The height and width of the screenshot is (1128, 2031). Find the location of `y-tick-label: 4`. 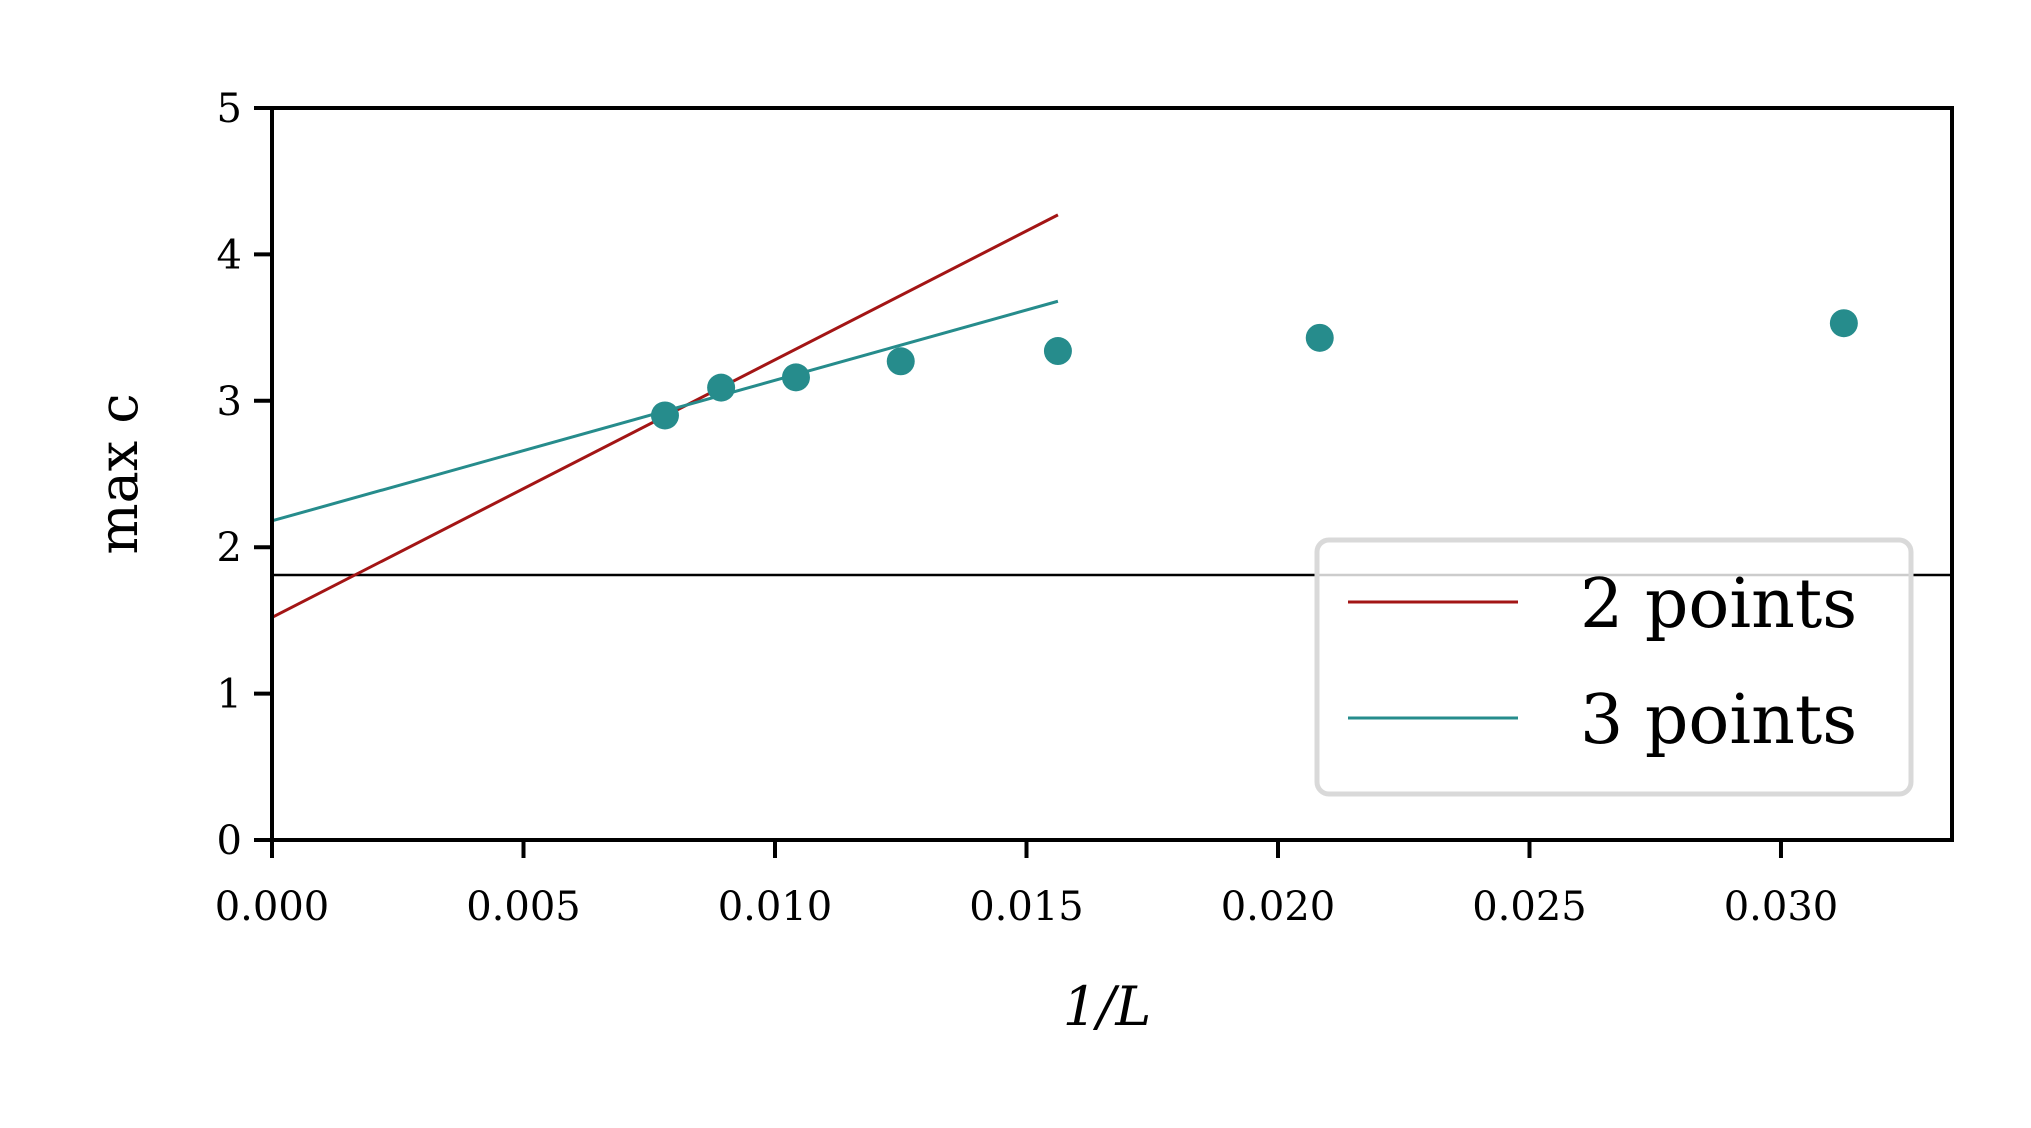

y-tick-label: 4 is located at coordinates (229, 255).